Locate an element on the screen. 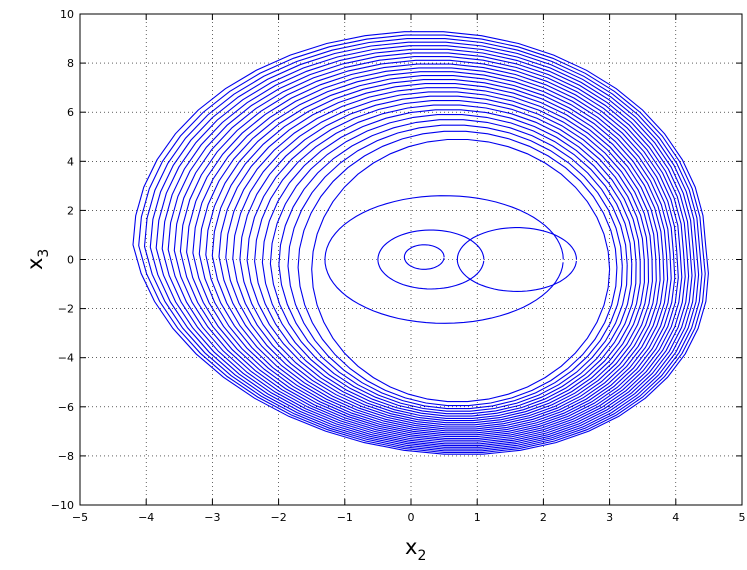 This screenshot has width=747, height=570. x-tick-label: 5 is located at coordinates (742, 517).